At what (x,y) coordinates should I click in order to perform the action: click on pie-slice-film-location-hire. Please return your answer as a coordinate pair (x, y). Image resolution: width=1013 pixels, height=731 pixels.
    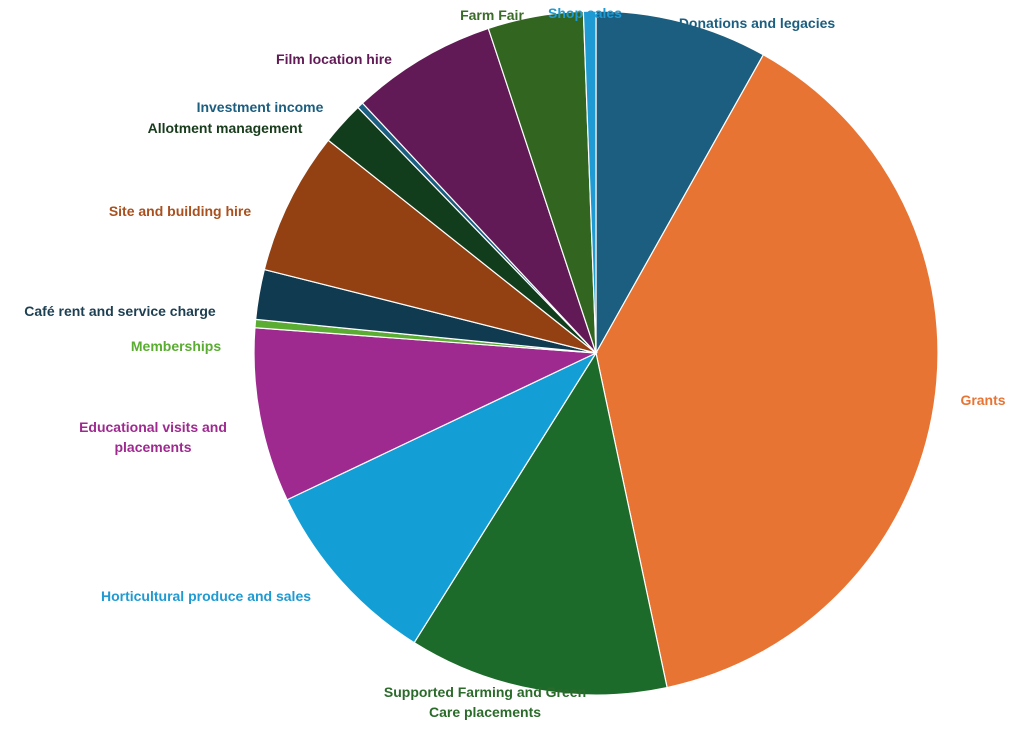
    Looking at the image, I should click on (479, 190).